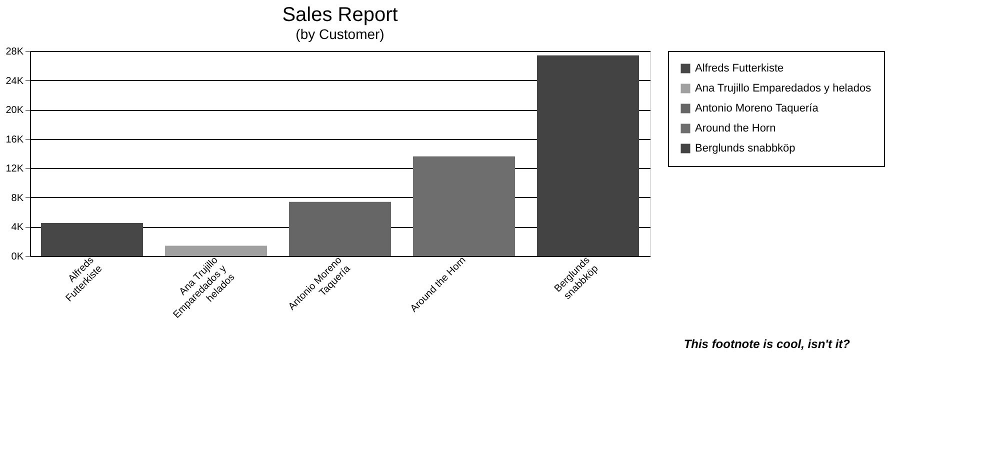  Describe the element at coordinates (739, 68) in the screenshot. I see `legend-label: Alfreds Futterkiste` at that location.